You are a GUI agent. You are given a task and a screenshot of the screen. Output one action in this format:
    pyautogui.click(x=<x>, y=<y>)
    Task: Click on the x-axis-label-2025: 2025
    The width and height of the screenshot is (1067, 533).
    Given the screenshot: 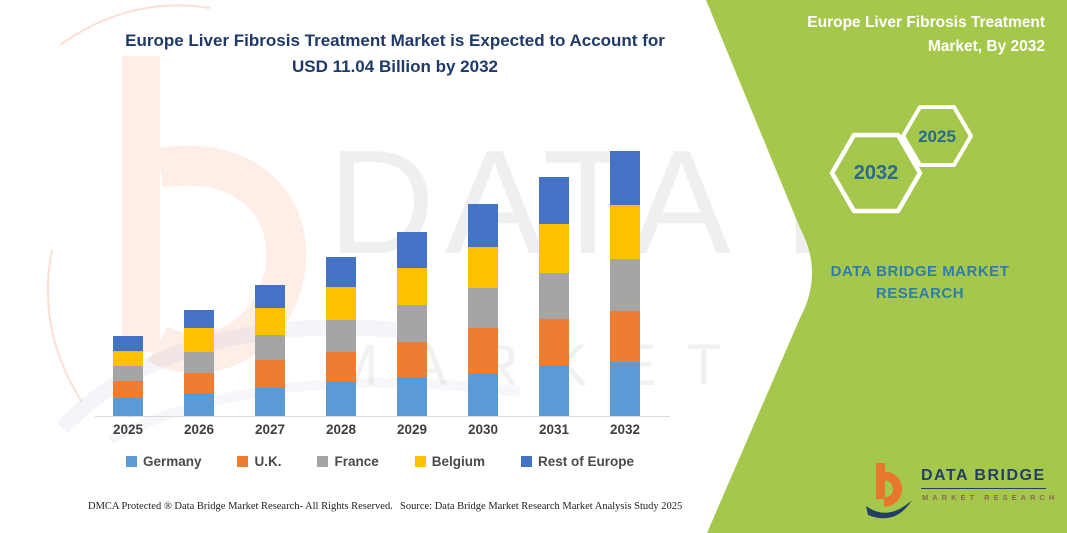 What is the action you would take?
    pyautogui.click(x=128, y=429)
    